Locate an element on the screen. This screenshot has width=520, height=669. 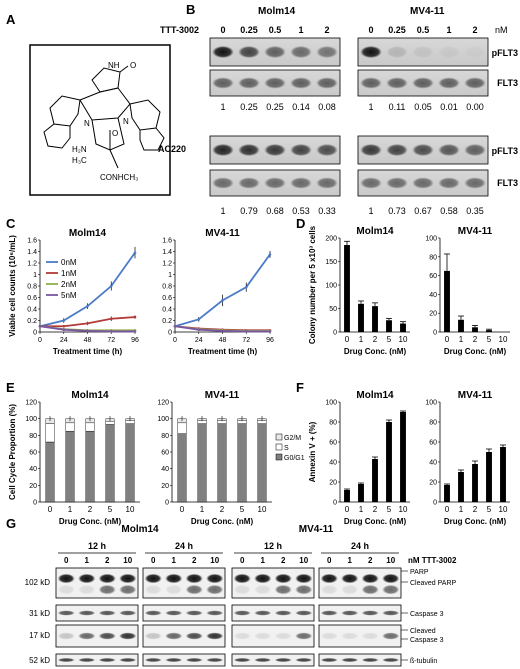
atom-amine: H₂N is located at coordinates (79, 149).